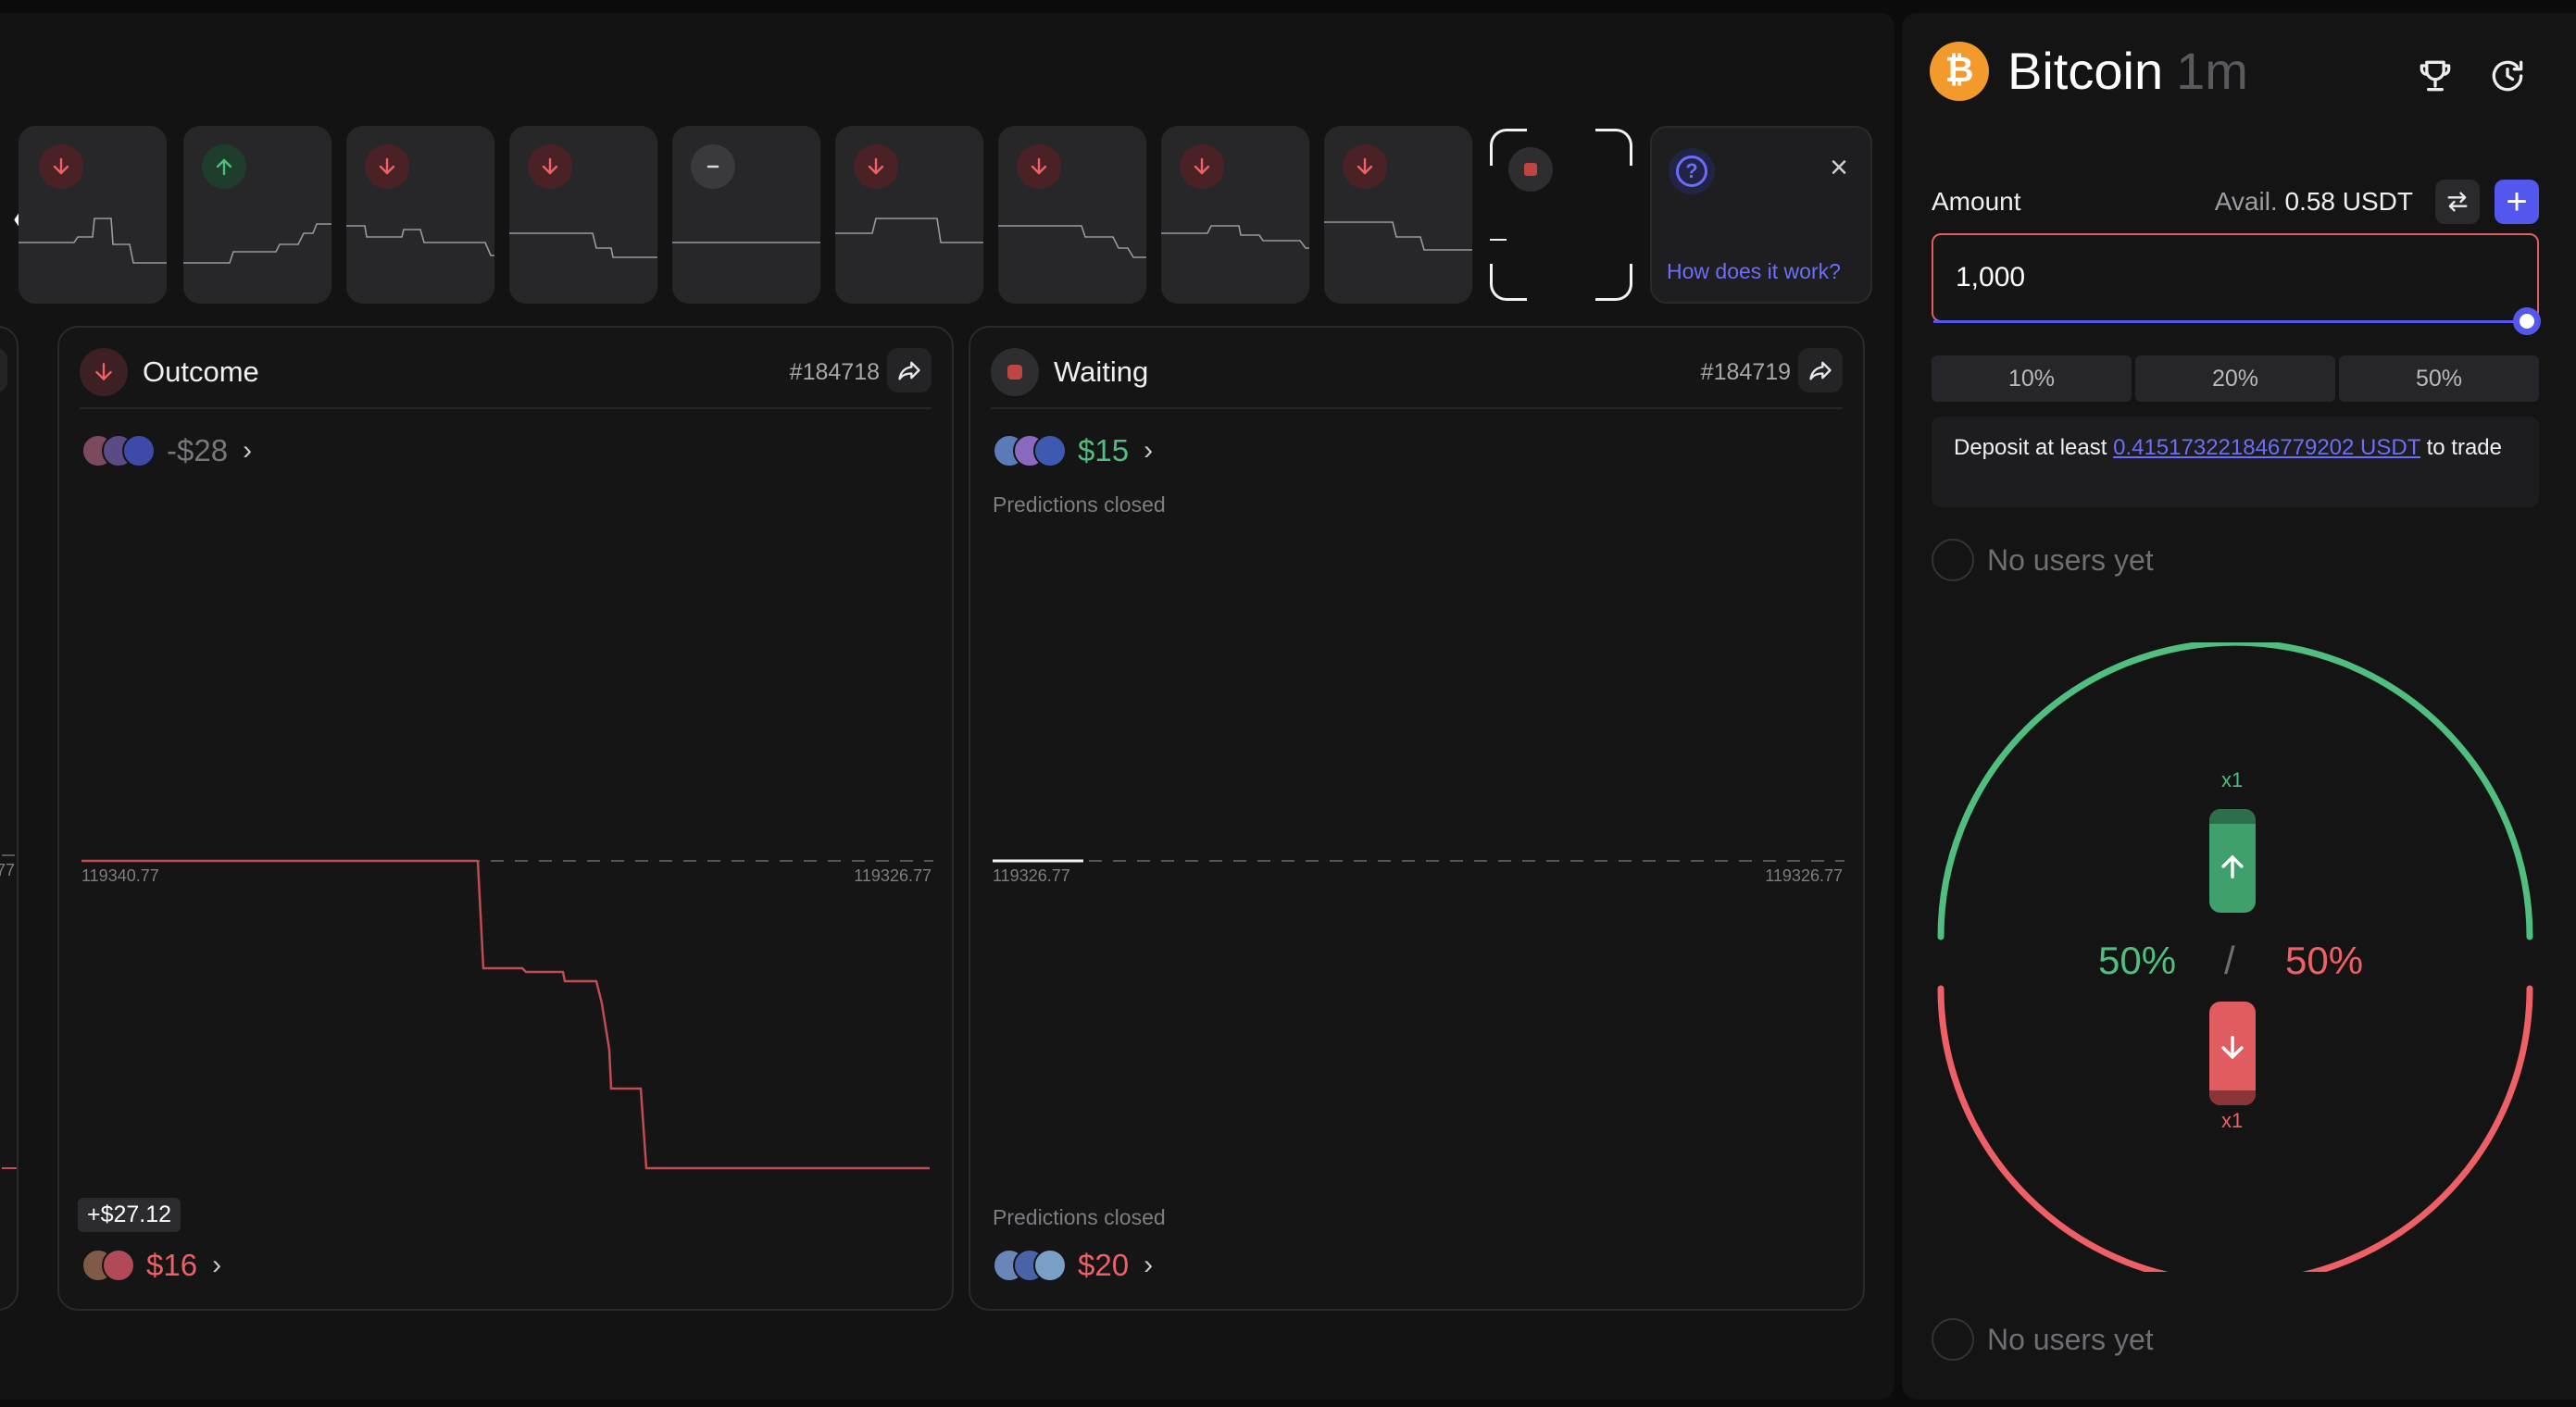 Image resolution: width=2576 pixels, height=1407 pixels. What do you see at coordinates (1976, 202) in the screenshot?
I see `amount-label: Amount` at bounding box center [1976, 202].